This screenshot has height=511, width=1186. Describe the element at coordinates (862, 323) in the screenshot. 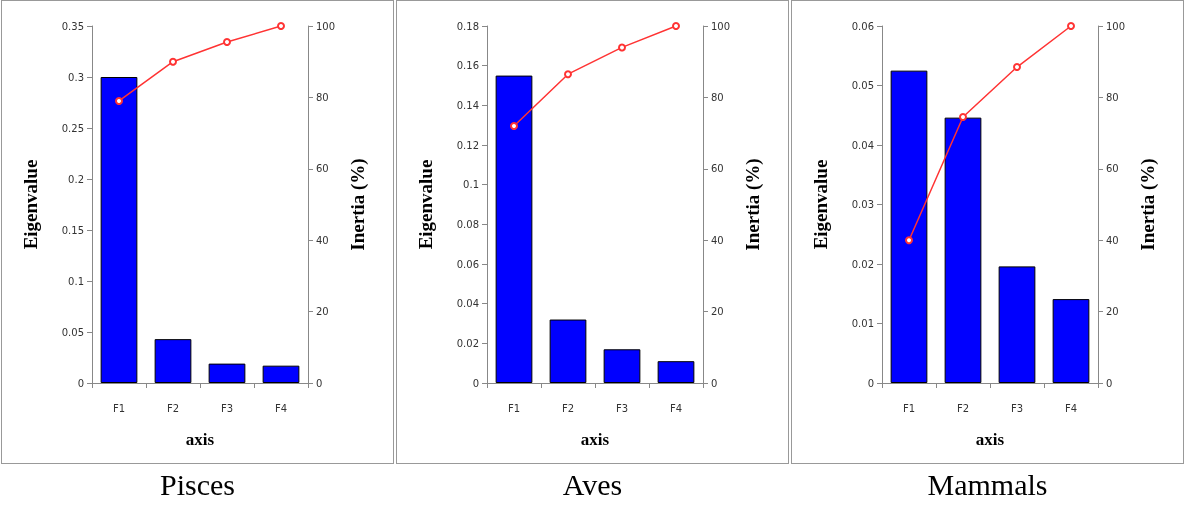

I see `y-tick-label: 0.01` at that location.